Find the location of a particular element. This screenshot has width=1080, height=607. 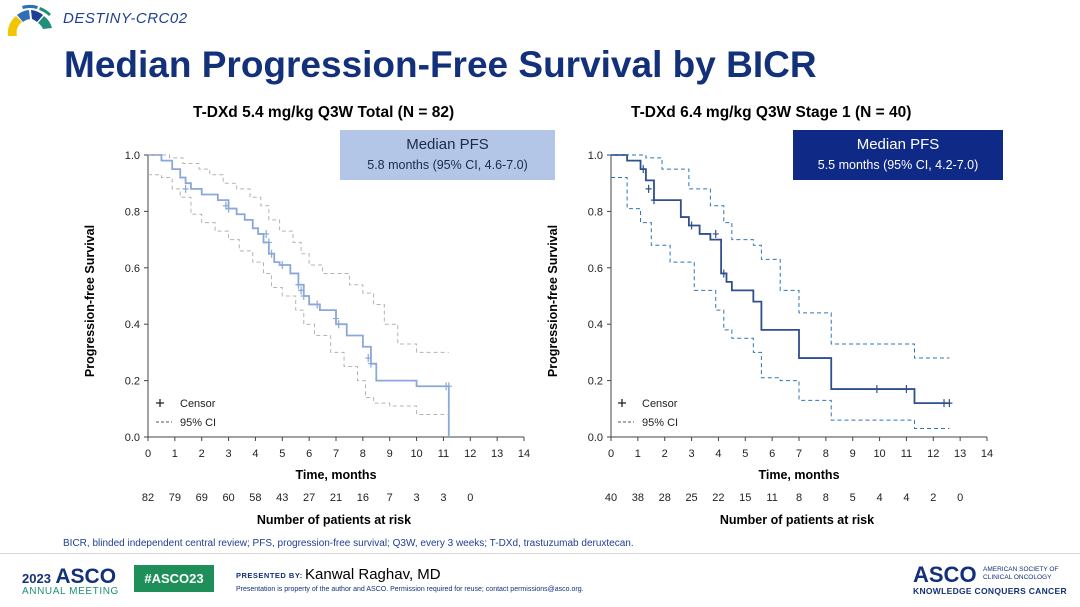

at-risk-count: 28 is located at coordinates (665, 498).